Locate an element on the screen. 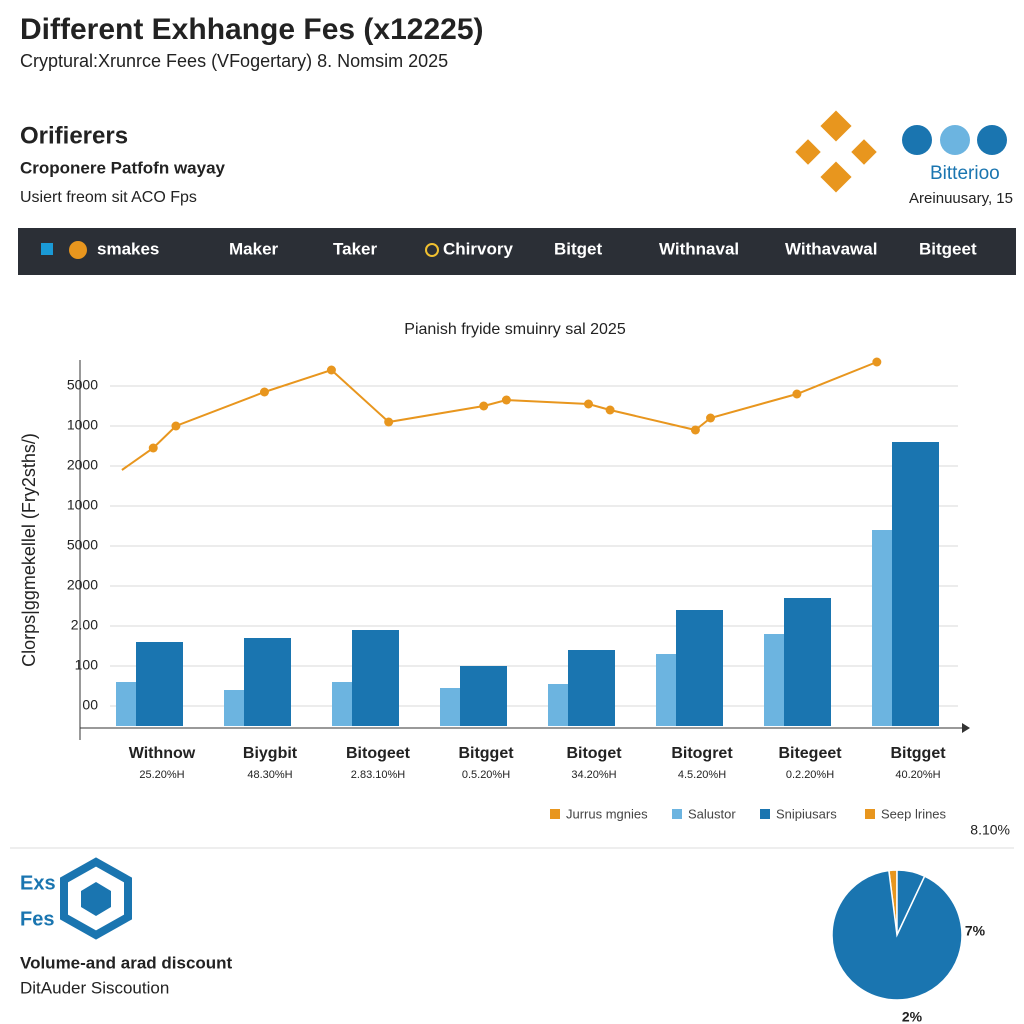  line is located at coordinates (499, 416).